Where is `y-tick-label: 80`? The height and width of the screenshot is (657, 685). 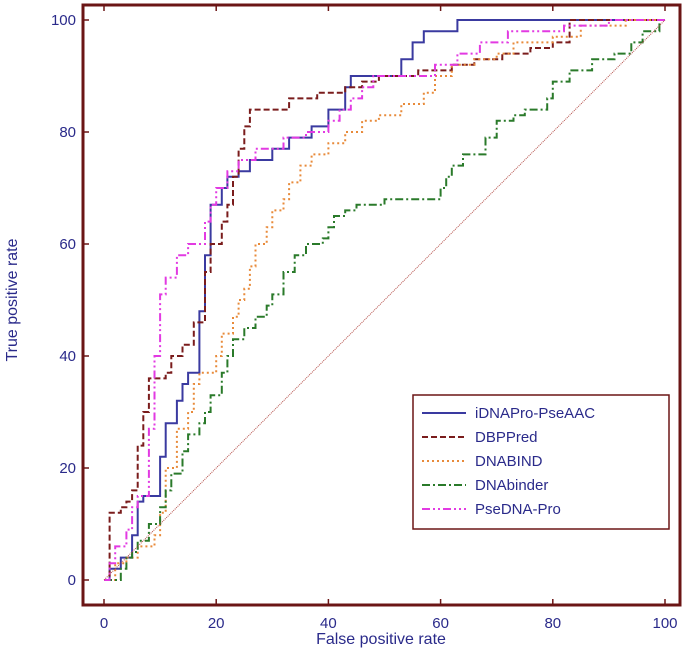 y-tick-label: 80 is located at coordinates (67, 132).